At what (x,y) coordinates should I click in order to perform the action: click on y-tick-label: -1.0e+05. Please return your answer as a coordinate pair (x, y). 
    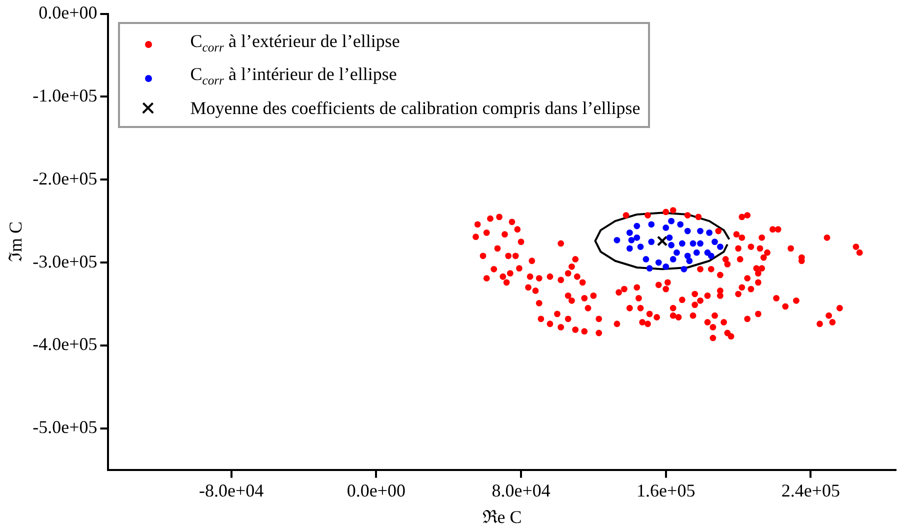
    Looking at the image, I should click on (65, 95).